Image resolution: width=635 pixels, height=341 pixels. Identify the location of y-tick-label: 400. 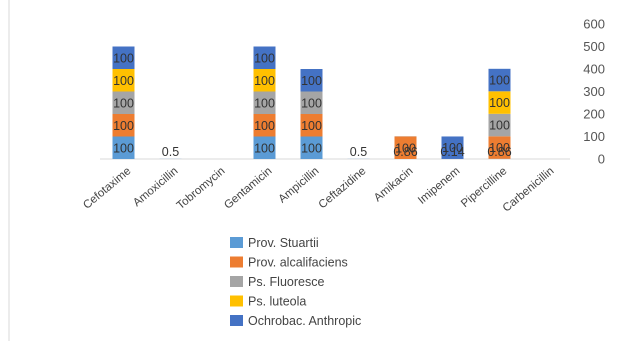
(594, 69).